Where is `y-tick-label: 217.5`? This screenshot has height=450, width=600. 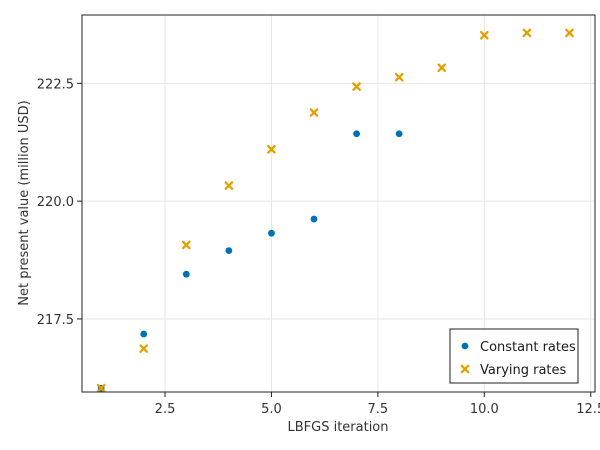 y-tick-label: 217.5 is located at coordinates (55, 320).